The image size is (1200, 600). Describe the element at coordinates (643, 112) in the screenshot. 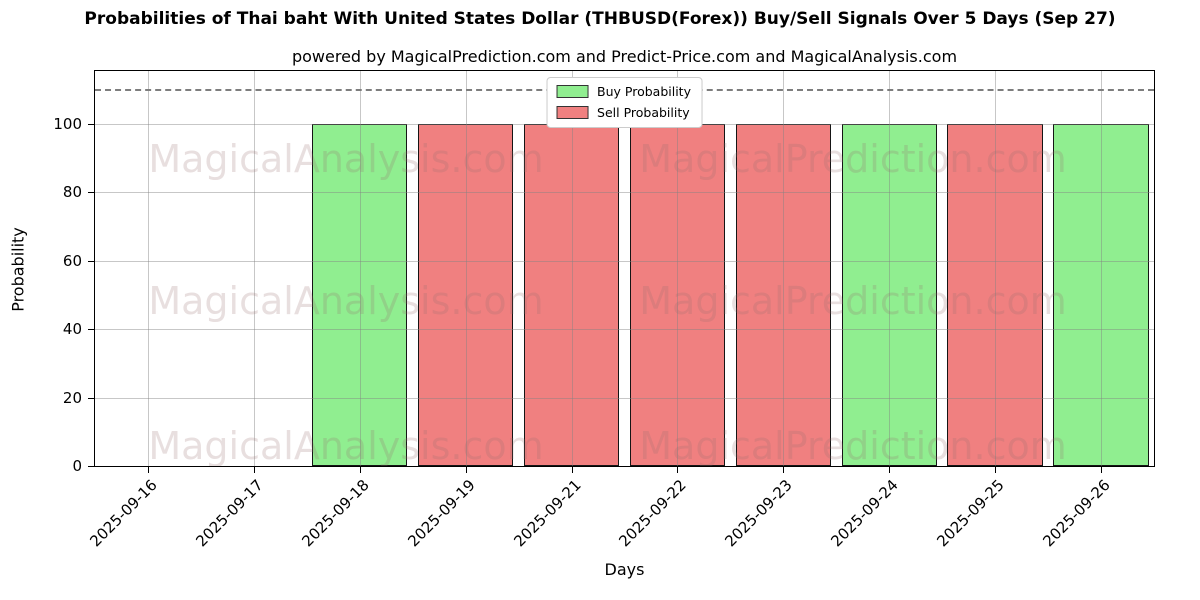

I see `legend-label: Sell Probability` at that location.